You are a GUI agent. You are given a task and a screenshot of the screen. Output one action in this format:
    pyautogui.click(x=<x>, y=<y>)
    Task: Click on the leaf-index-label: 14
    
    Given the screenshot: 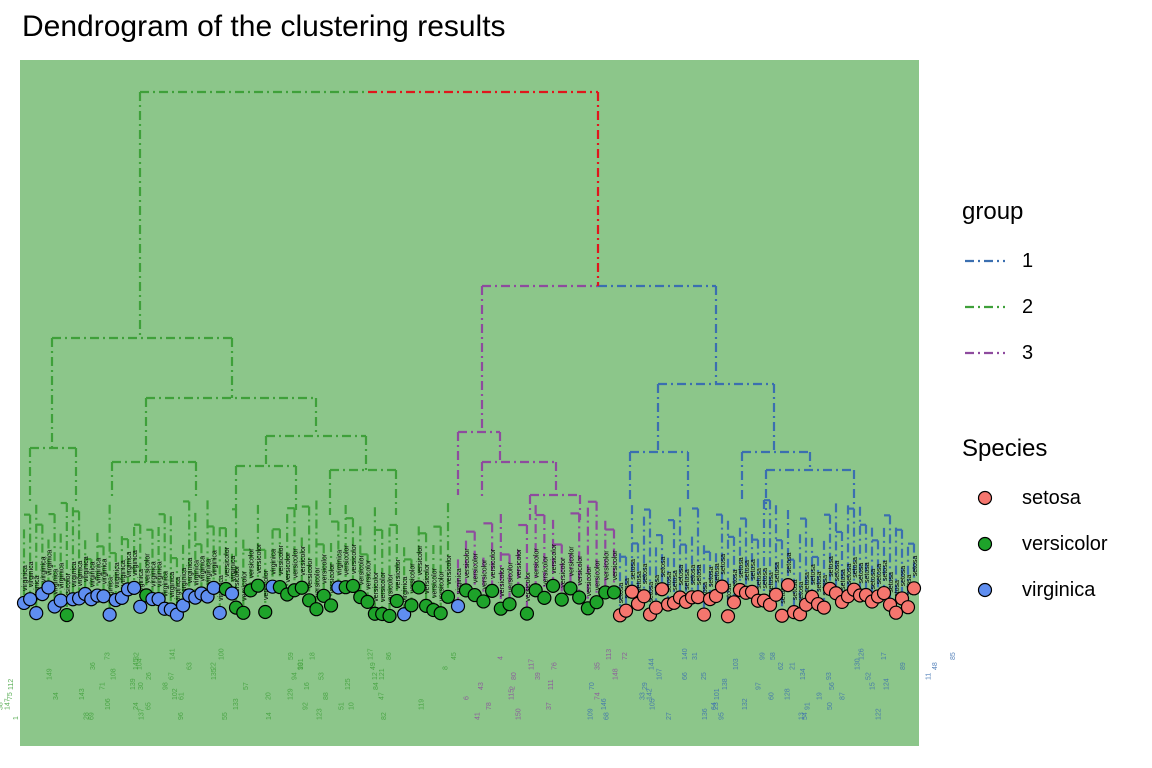 What is the action you would take?
    pyautogui.click(x=269, y=716)
    